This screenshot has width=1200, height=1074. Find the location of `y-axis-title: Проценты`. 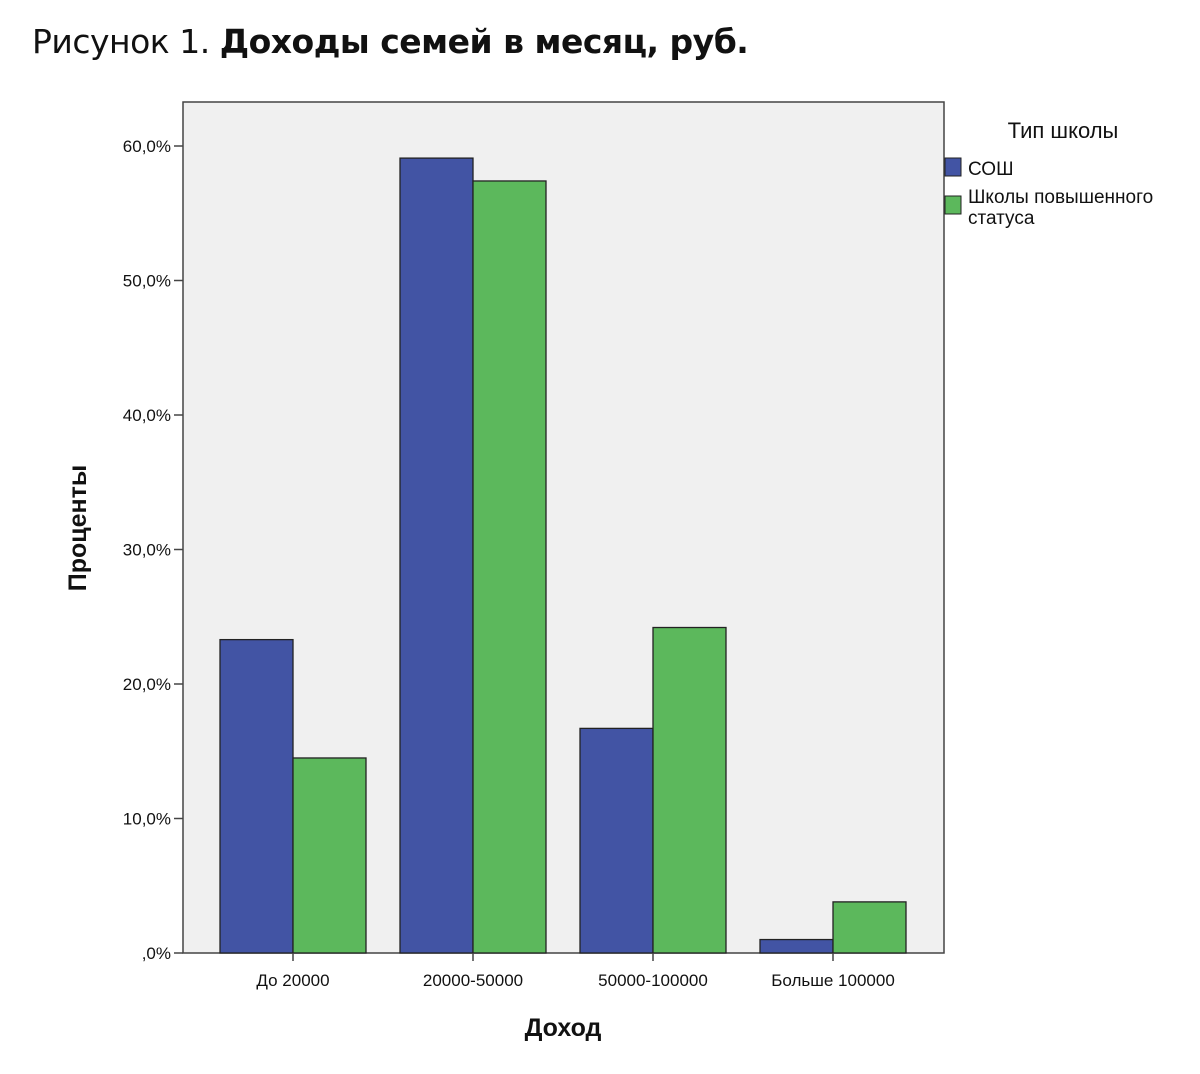

y-axis-title: Проценты is located at coordinates (78, 528).